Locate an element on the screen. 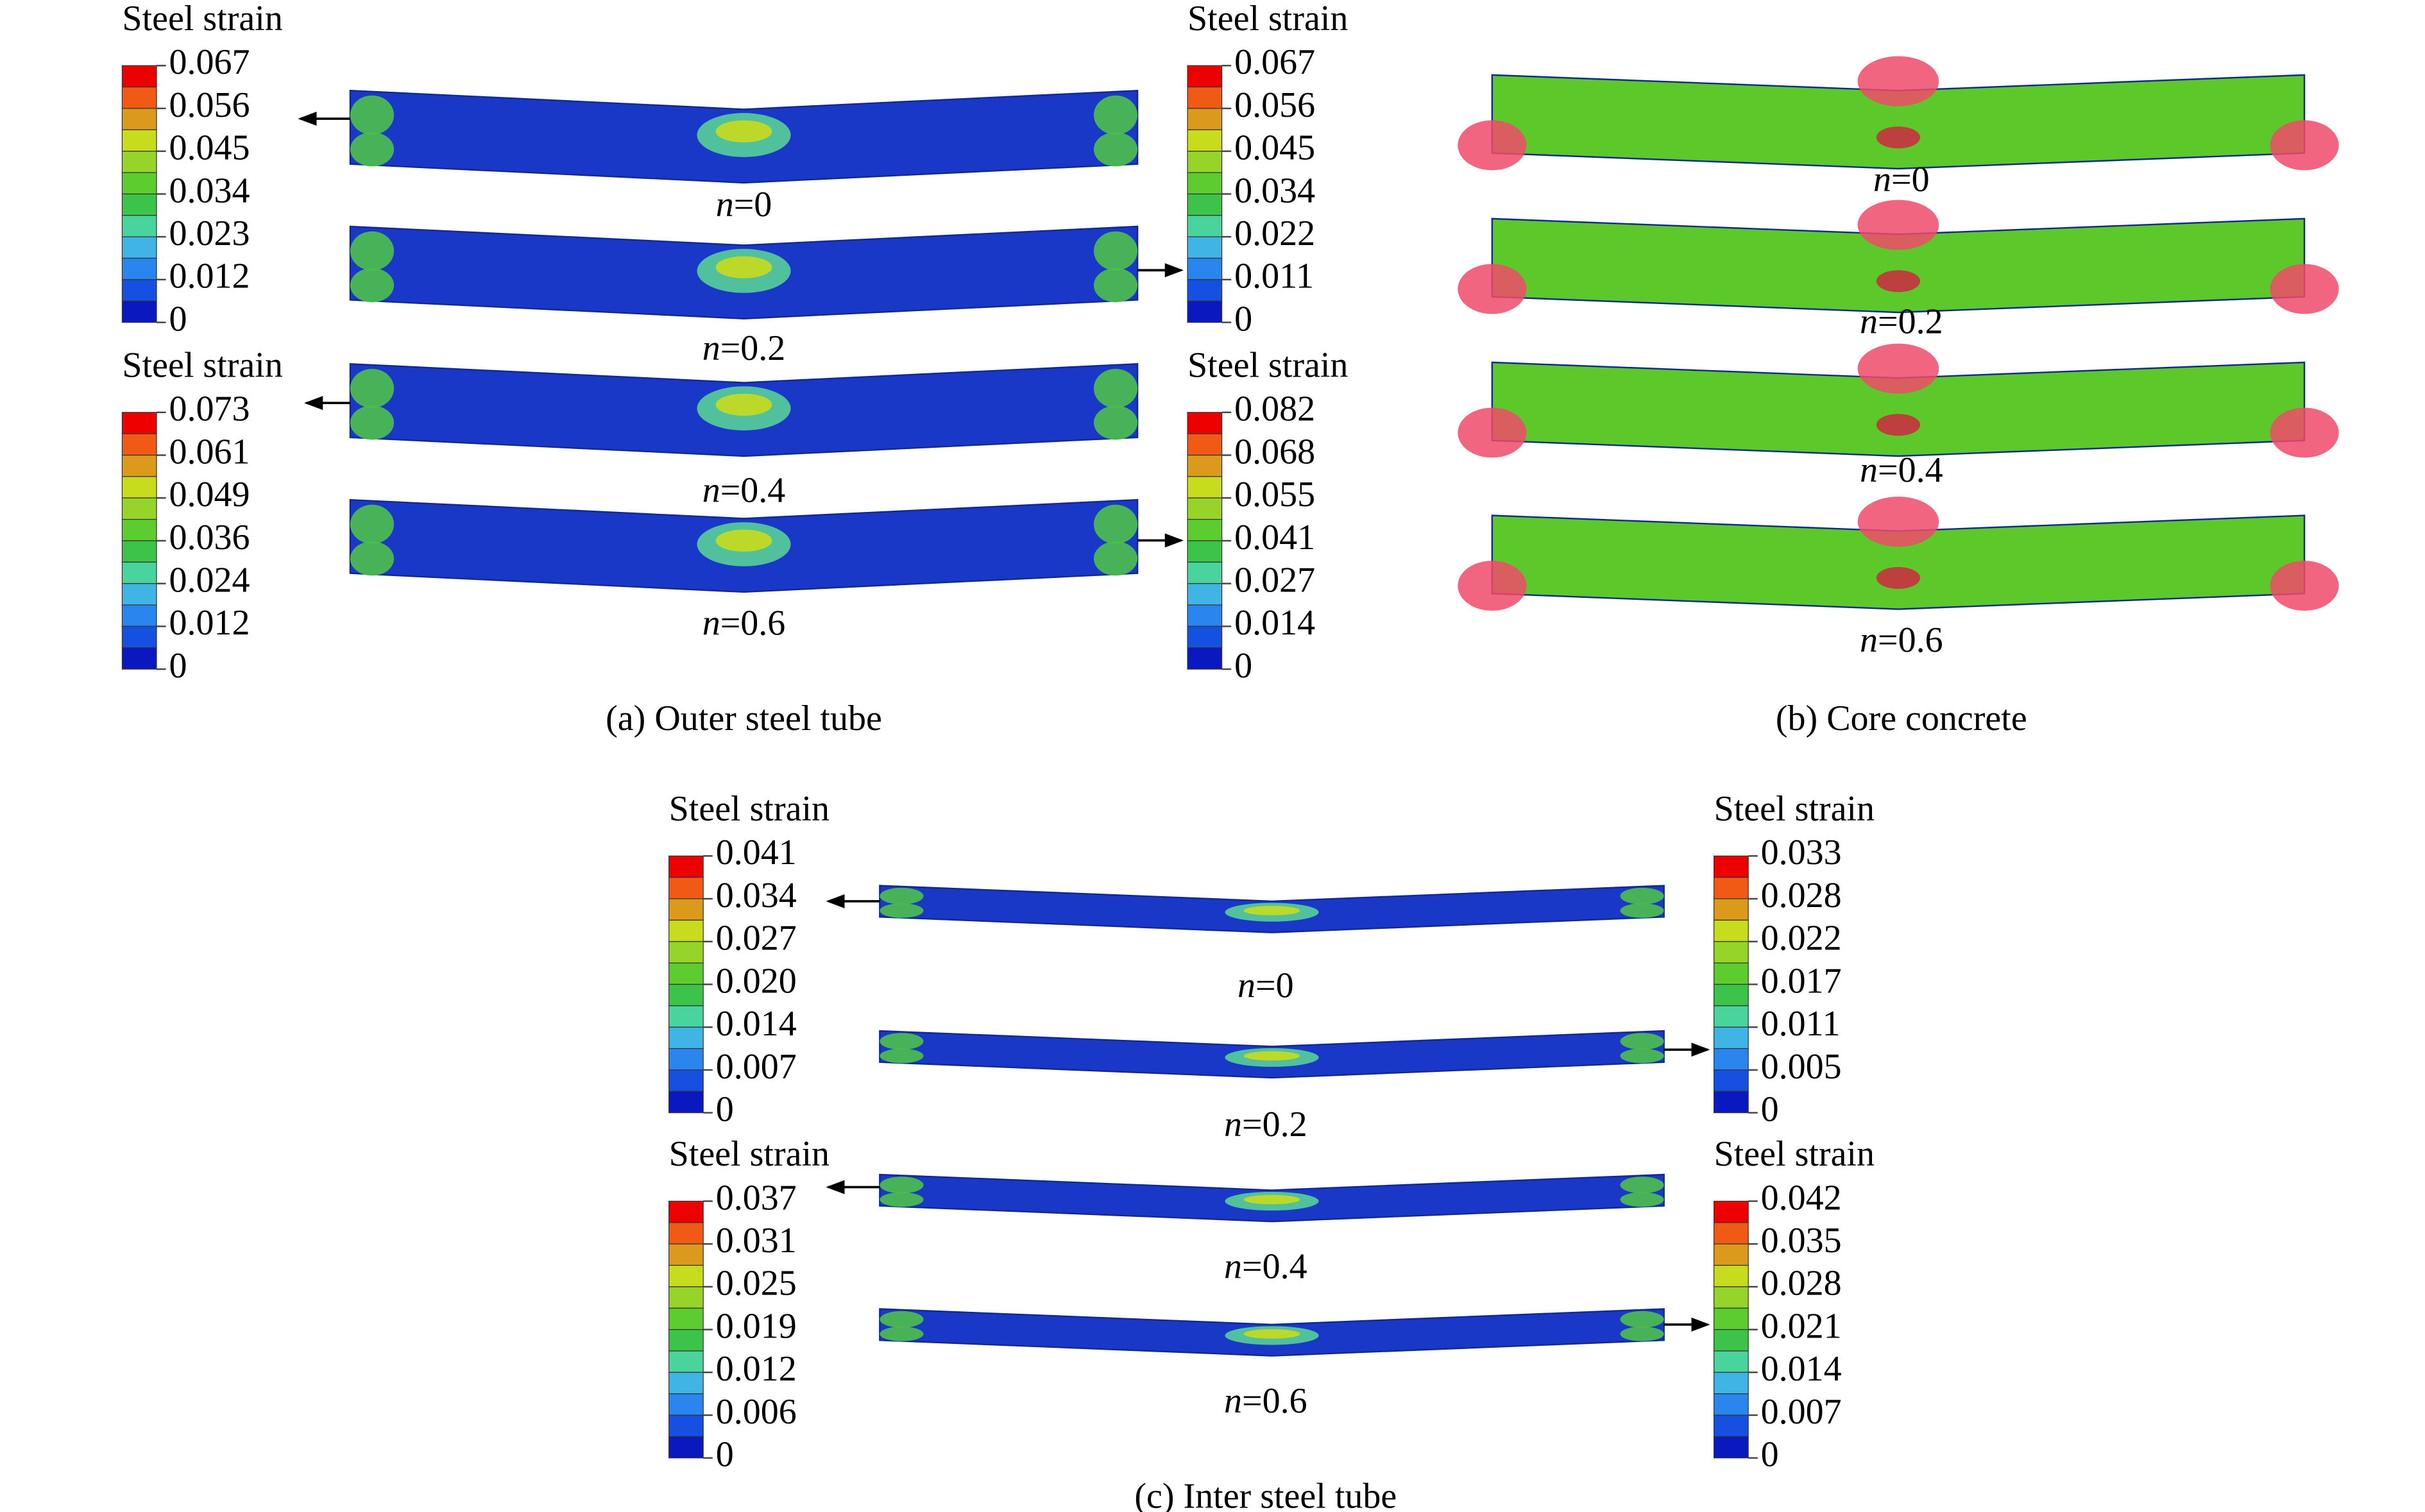 The width and height of the screenshot is (2425, 1512). legend-label: 0.035 is located at coordinates (1801, 1241).